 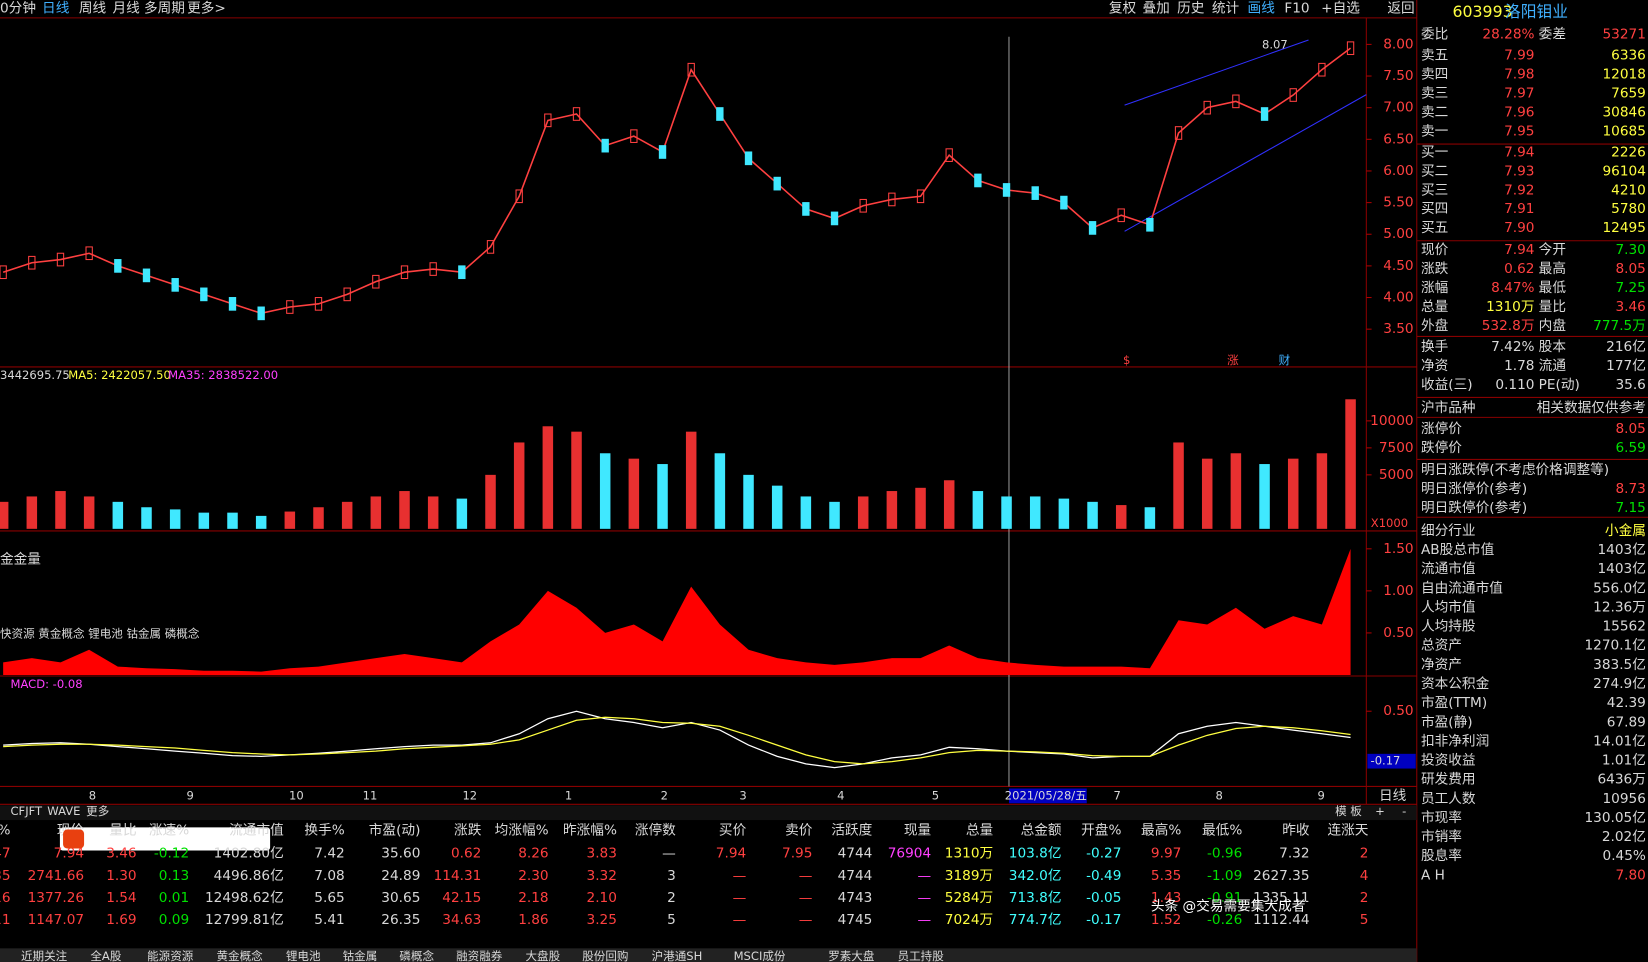 What do you see at coordinates (360, 955) in the screenshot?
I see `tab: 钴金属` at bounding box center [360, 955].